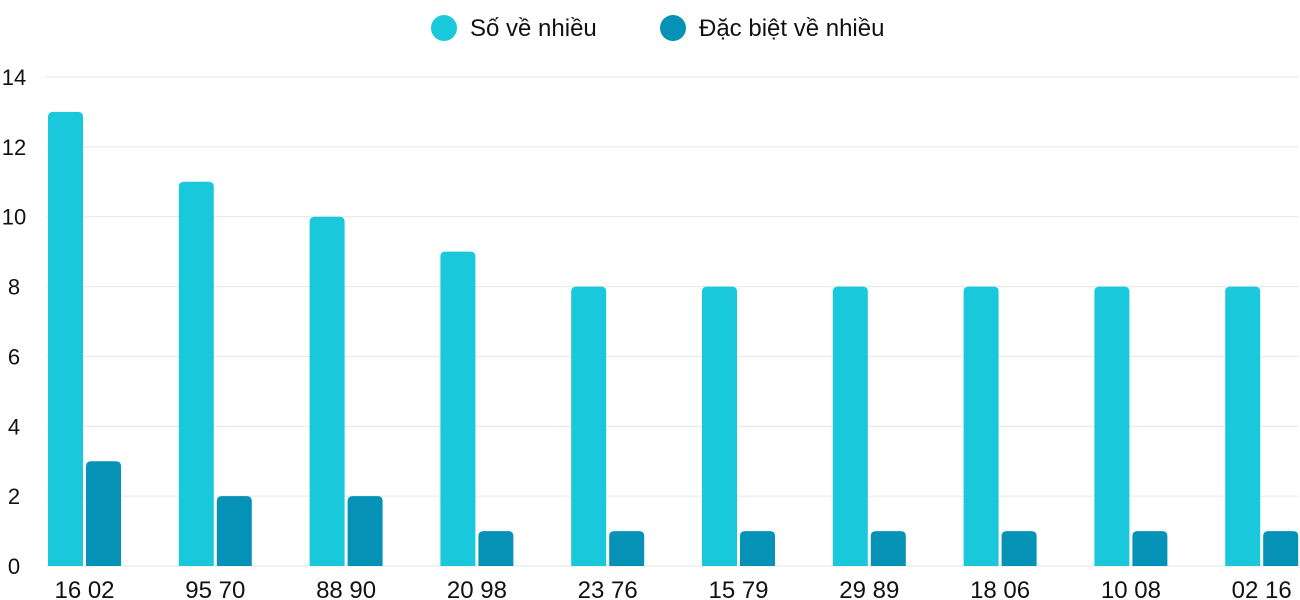 This screenshot has height=600, width=1300. Describe the element at coordinates (738, 588) in the screenshot. I see `x-category-label: 15 79` at that location.